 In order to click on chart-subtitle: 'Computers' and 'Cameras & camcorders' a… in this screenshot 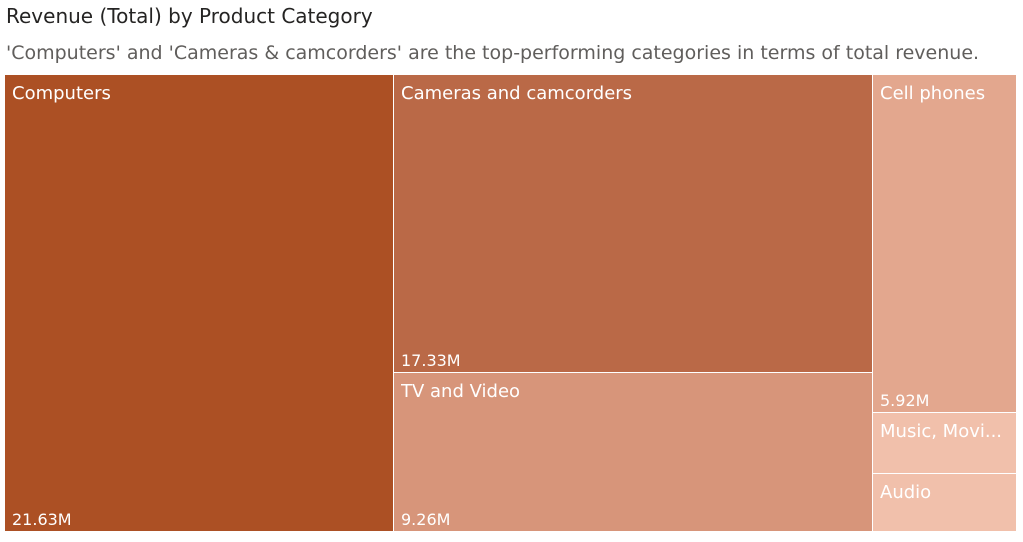, I will do `click(493, 53)`.